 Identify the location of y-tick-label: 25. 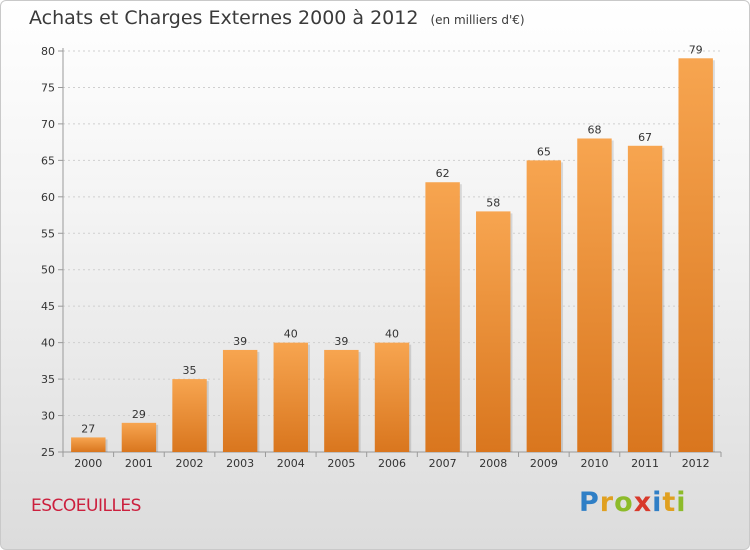
(48, 452).